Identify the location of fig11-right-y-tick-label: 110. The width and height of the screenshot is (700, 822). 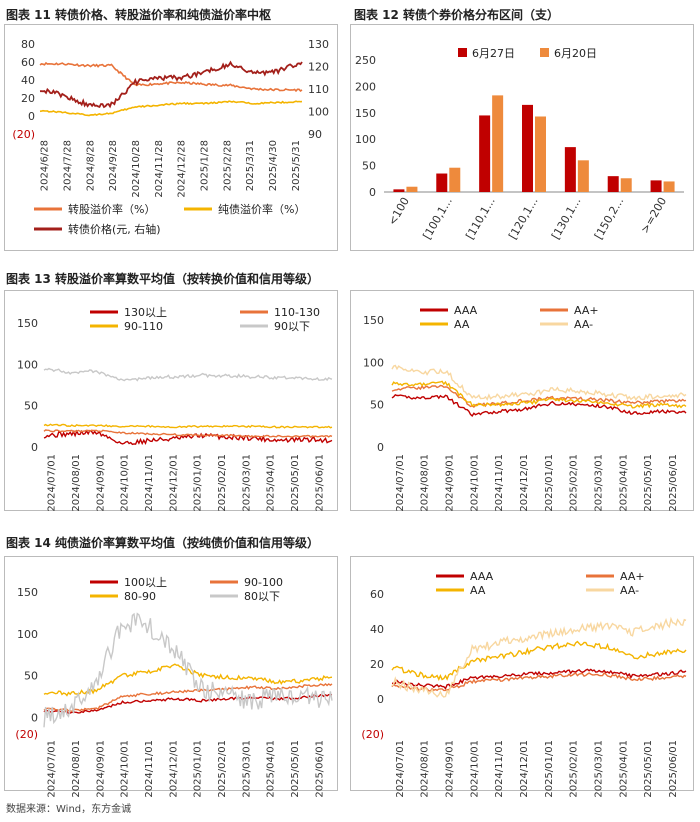
(318, 89).